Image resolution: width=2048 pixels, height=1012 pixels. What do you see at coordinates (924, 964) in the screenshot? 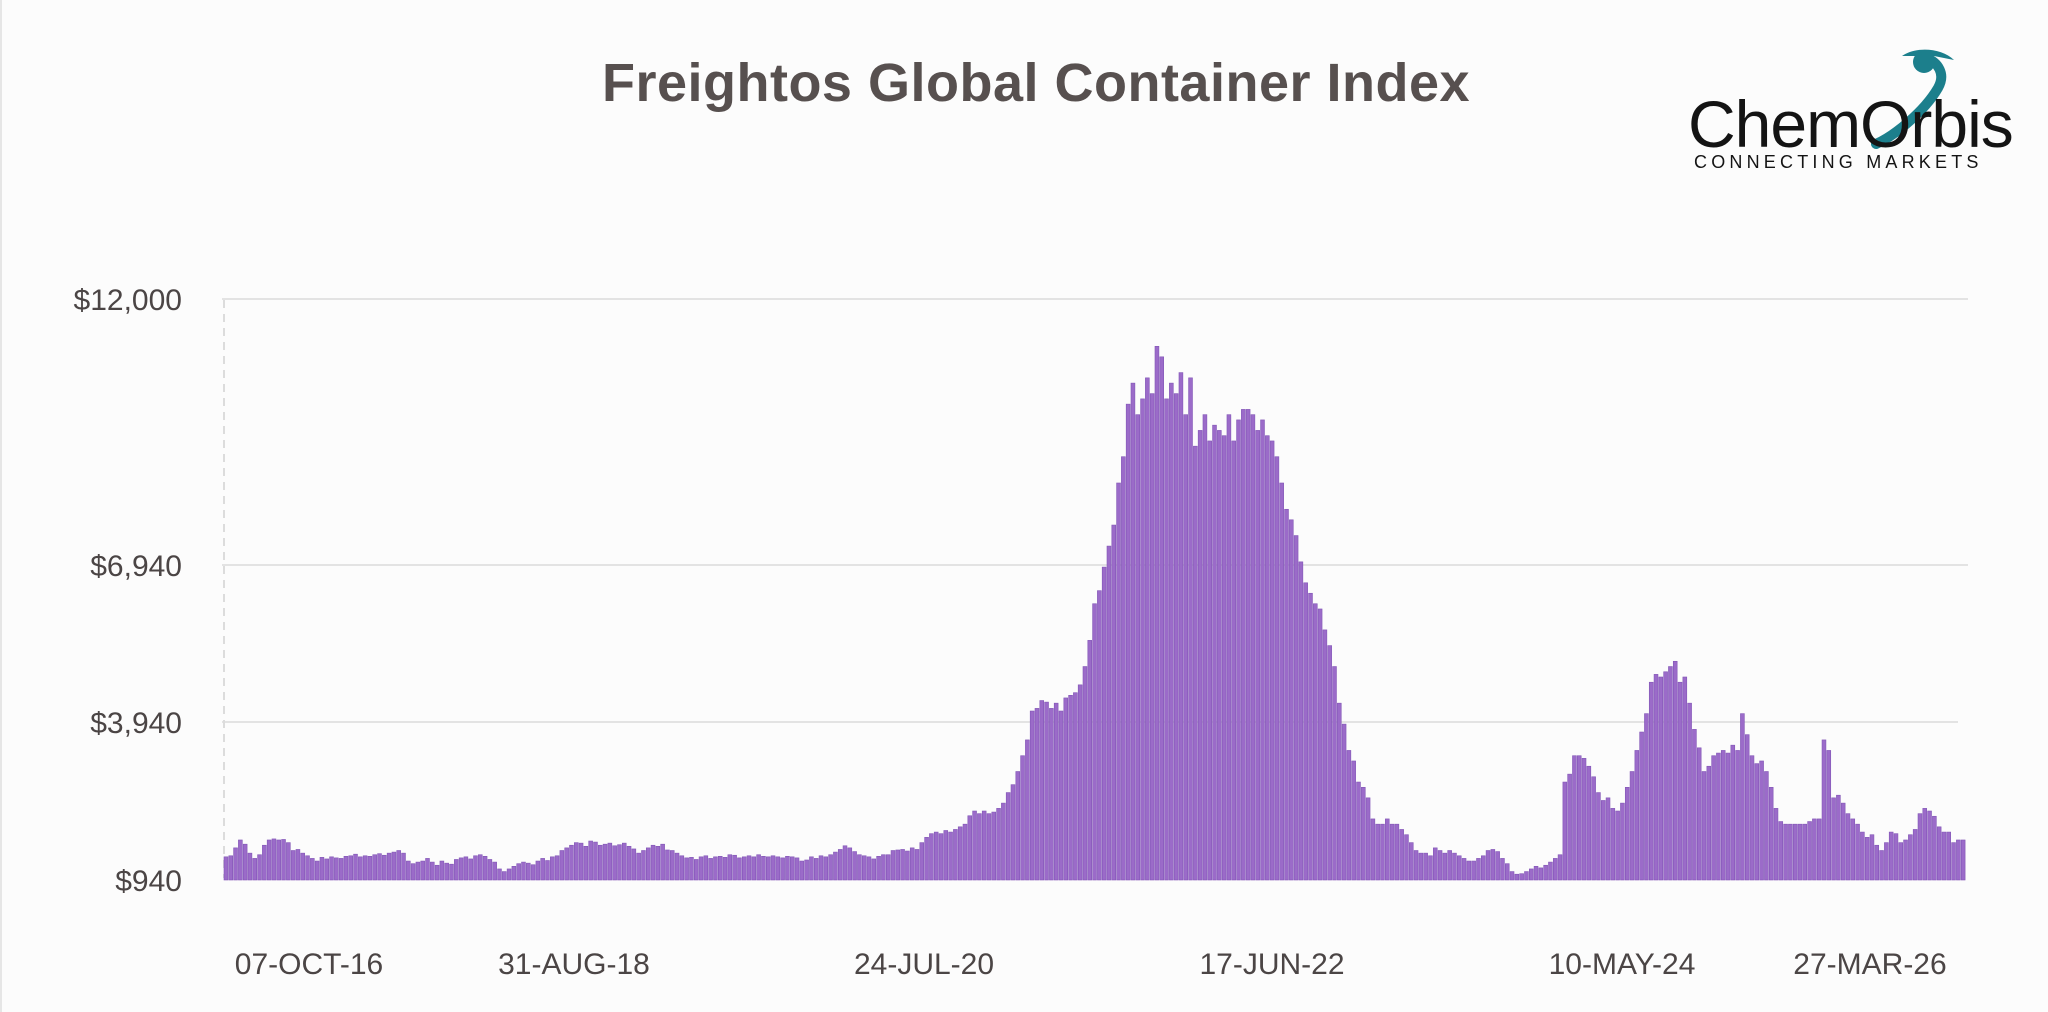
I see `x-tick-label: 24-JUL-20` at bounding box center [924, 964].